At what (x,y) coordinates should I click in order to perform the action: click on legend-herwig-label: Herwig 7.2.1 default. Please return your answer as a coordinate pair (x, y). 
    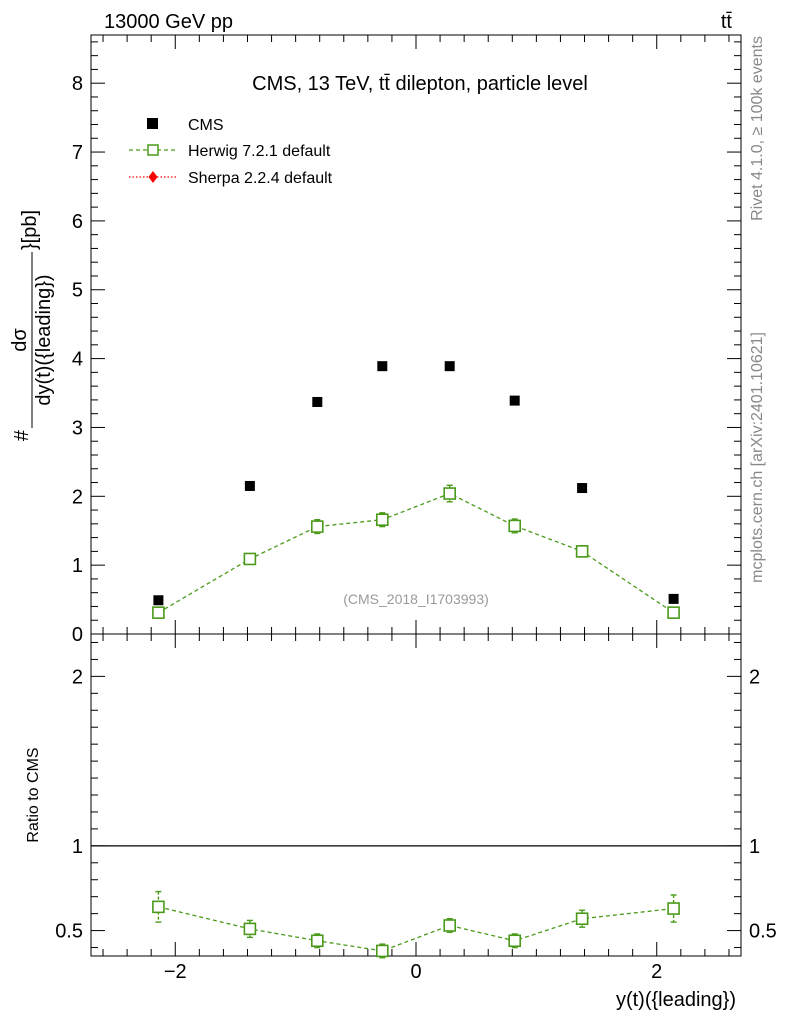
    Looking at the image, I should click on (259, 151).